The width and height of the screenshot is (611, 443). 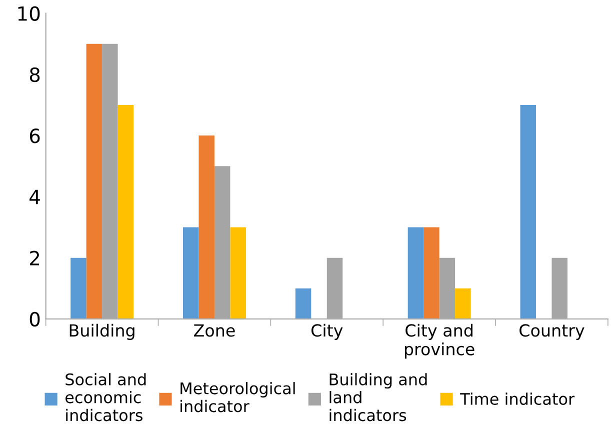 I want to click on x-tick-label: Building, so click(x=102, y=332).